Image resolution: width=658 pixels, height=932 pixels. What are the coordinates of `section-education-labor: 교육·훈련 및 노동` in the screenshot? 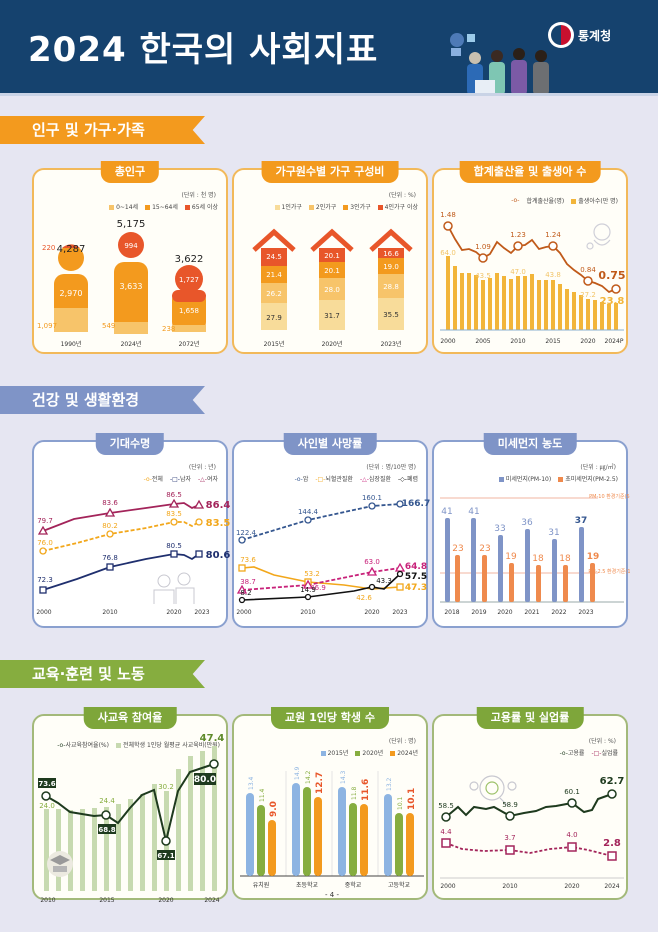 It's located at (102, 674).